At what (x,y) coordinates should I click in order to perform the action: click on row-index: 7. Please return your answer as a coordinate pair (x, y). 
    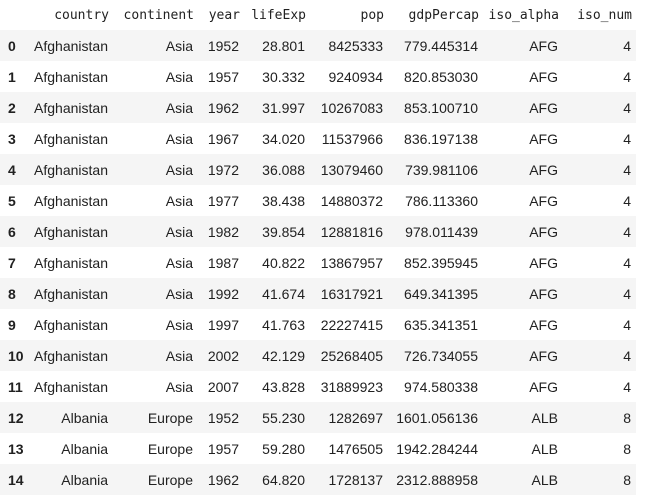
    Looking at the image, I should click on (12, 262).